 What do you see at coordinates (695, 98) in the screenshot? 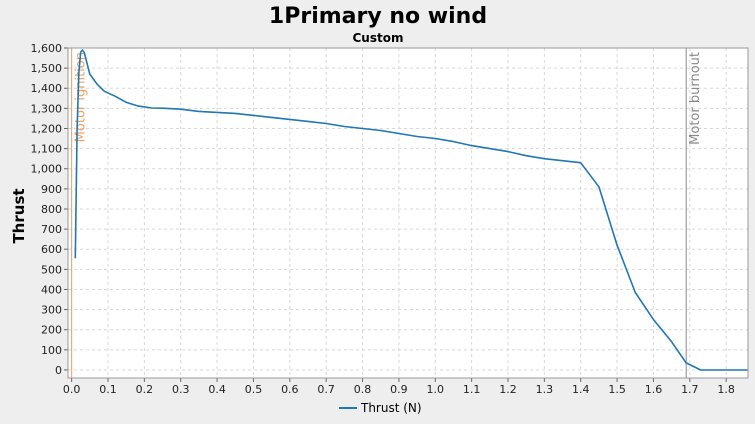
I see `marker-label: Motor burnout` at bounding box center [695, 98].